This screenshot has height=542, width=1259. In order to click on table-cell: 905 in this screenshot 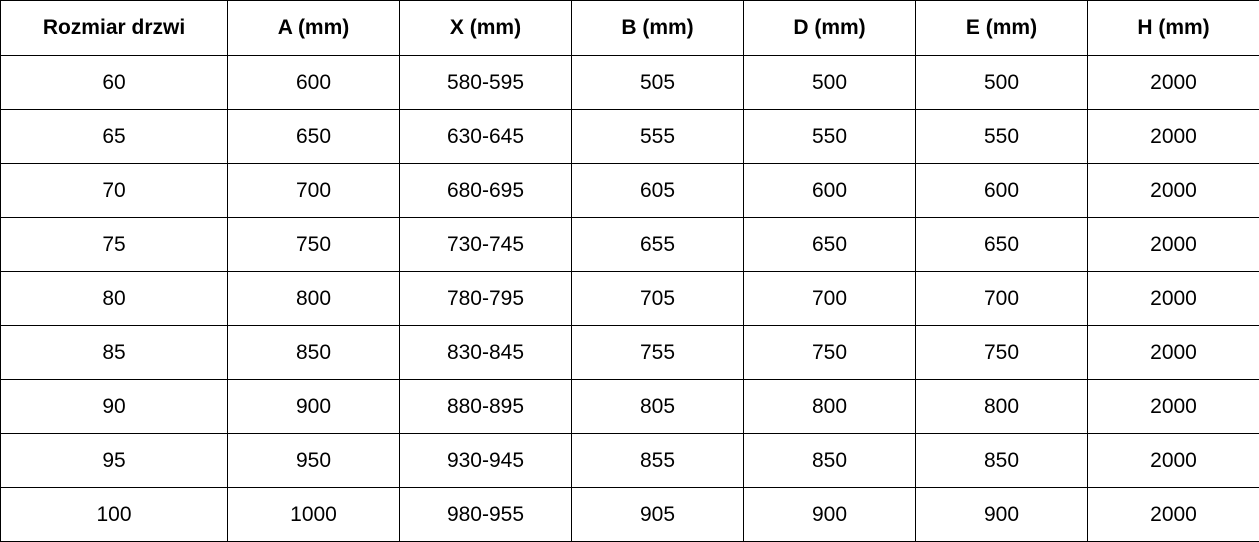, I will do `click(658, 515)`.